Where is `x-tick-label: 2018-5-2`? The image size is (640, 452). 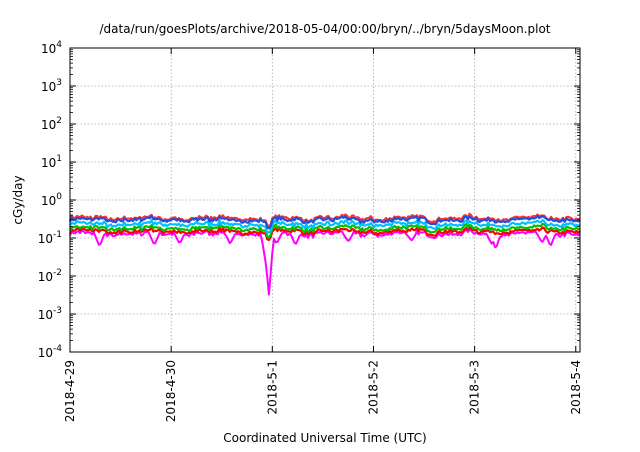 x-tick-label: 2018-5-2 is located at coordinates (373, 387).